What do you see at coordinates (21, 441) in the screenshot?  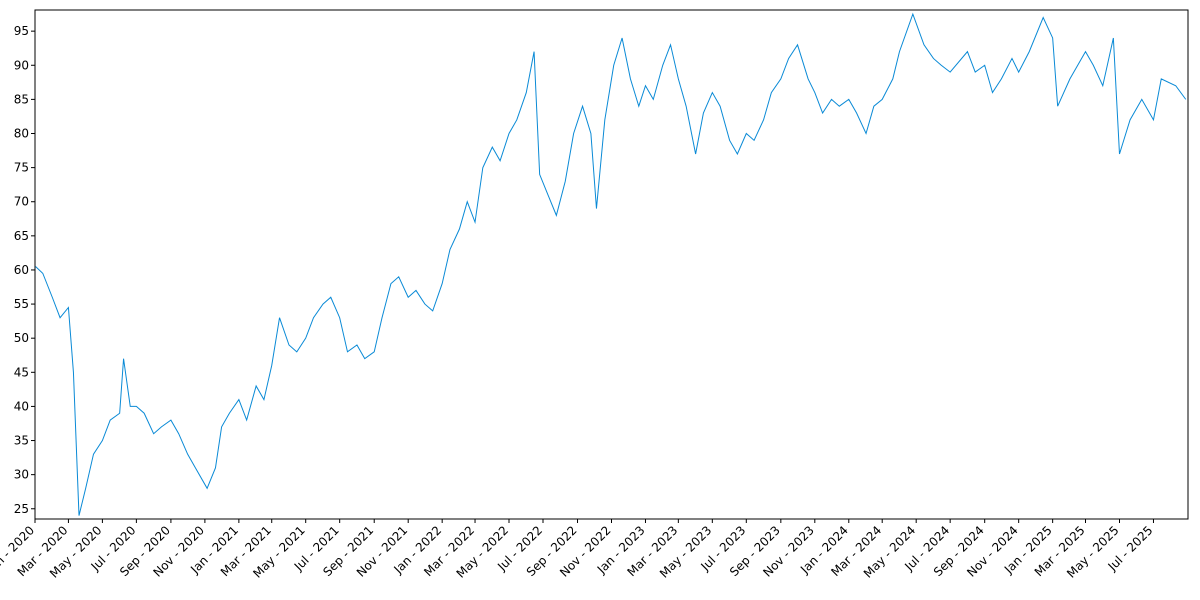 I see `y-tick-label: 35` at bounding box center [21, 441].